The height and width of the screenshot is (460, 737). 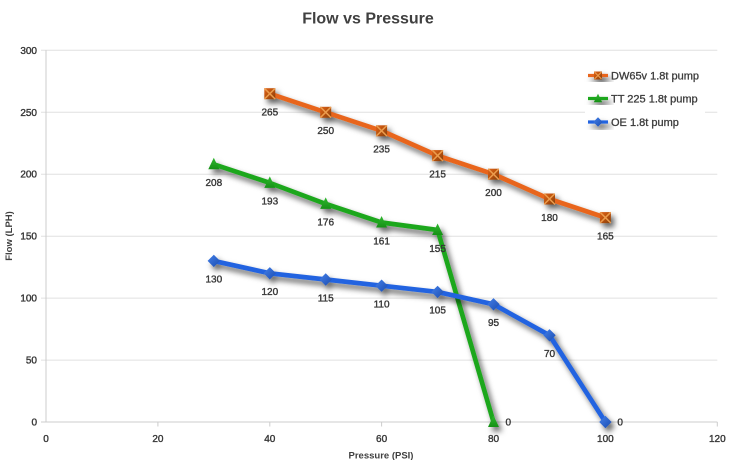 What do you see at coordinates (437, 311) in the screenshot?
I see `svg-text: 105` at bounding box center [437, 311].